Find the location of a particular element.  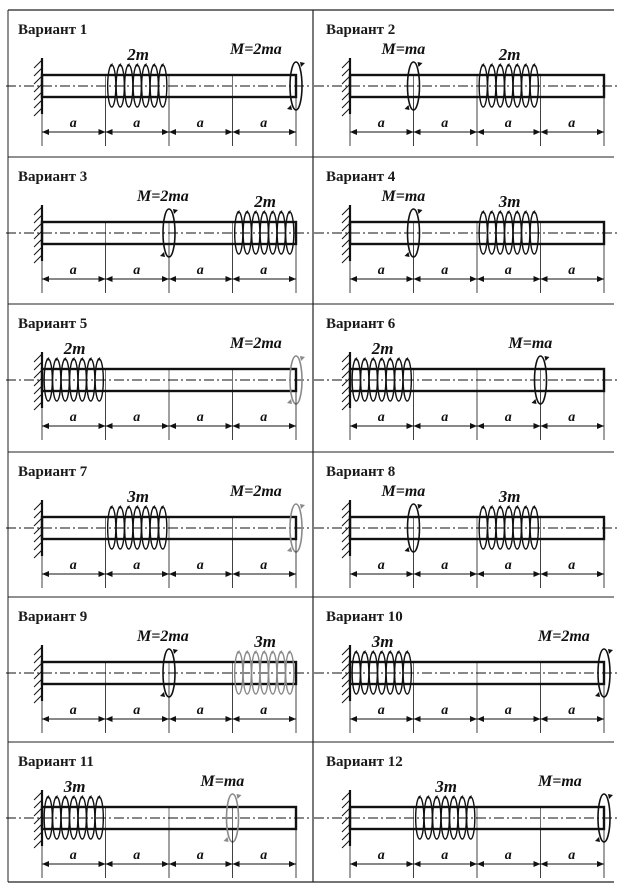

variant-title: Вариант 12 is located at coordinates (364, 762).